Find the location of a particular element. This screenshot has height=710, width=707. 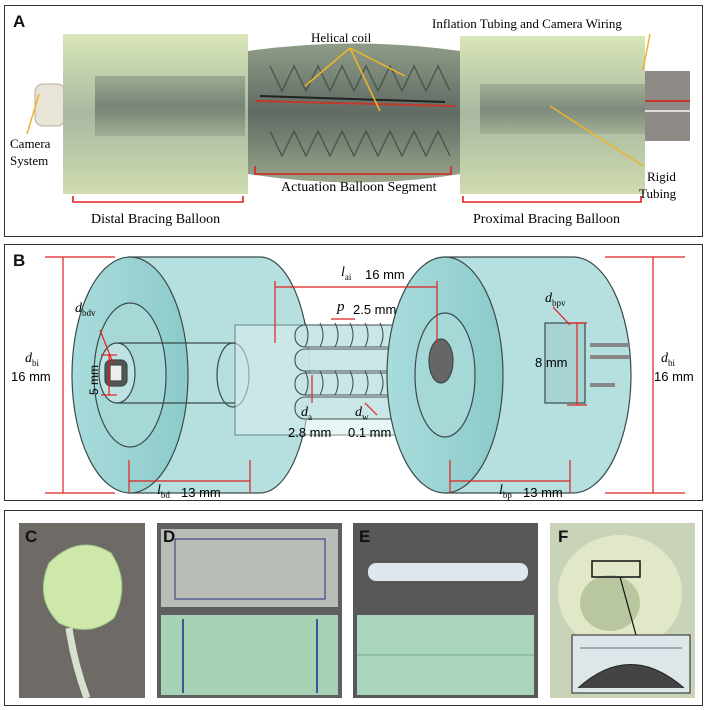

segment-brackets is located at coordinates (357, 184).